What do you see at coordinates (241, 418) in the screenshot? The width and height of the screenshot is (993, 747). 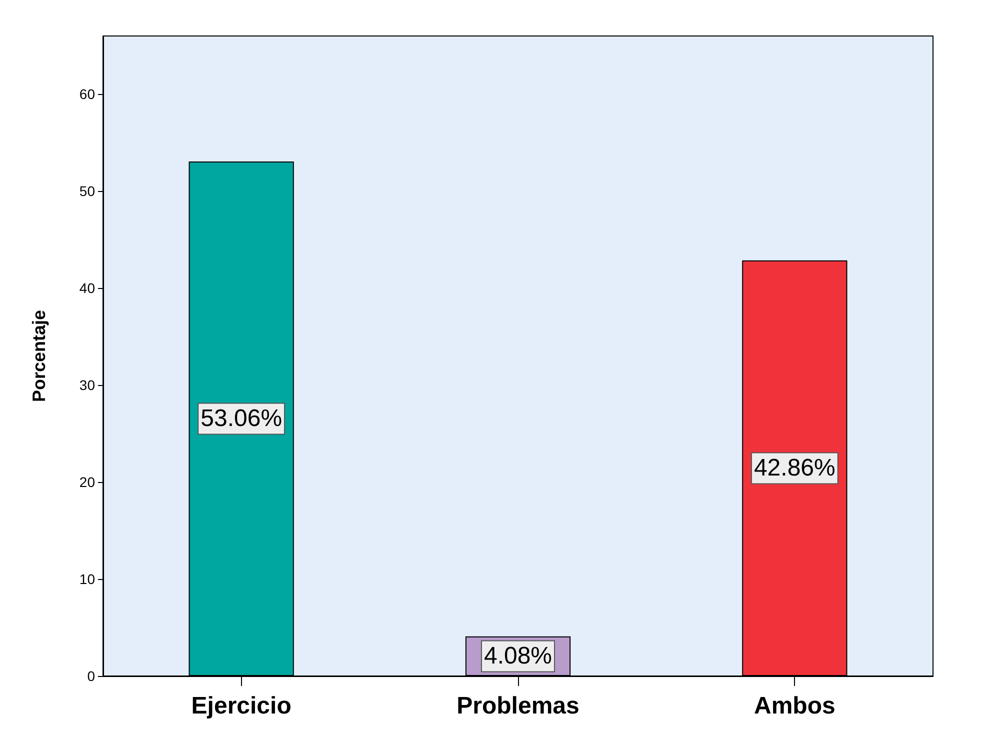 I see `data-label: 53.06%` at bounding box center [241, 418].